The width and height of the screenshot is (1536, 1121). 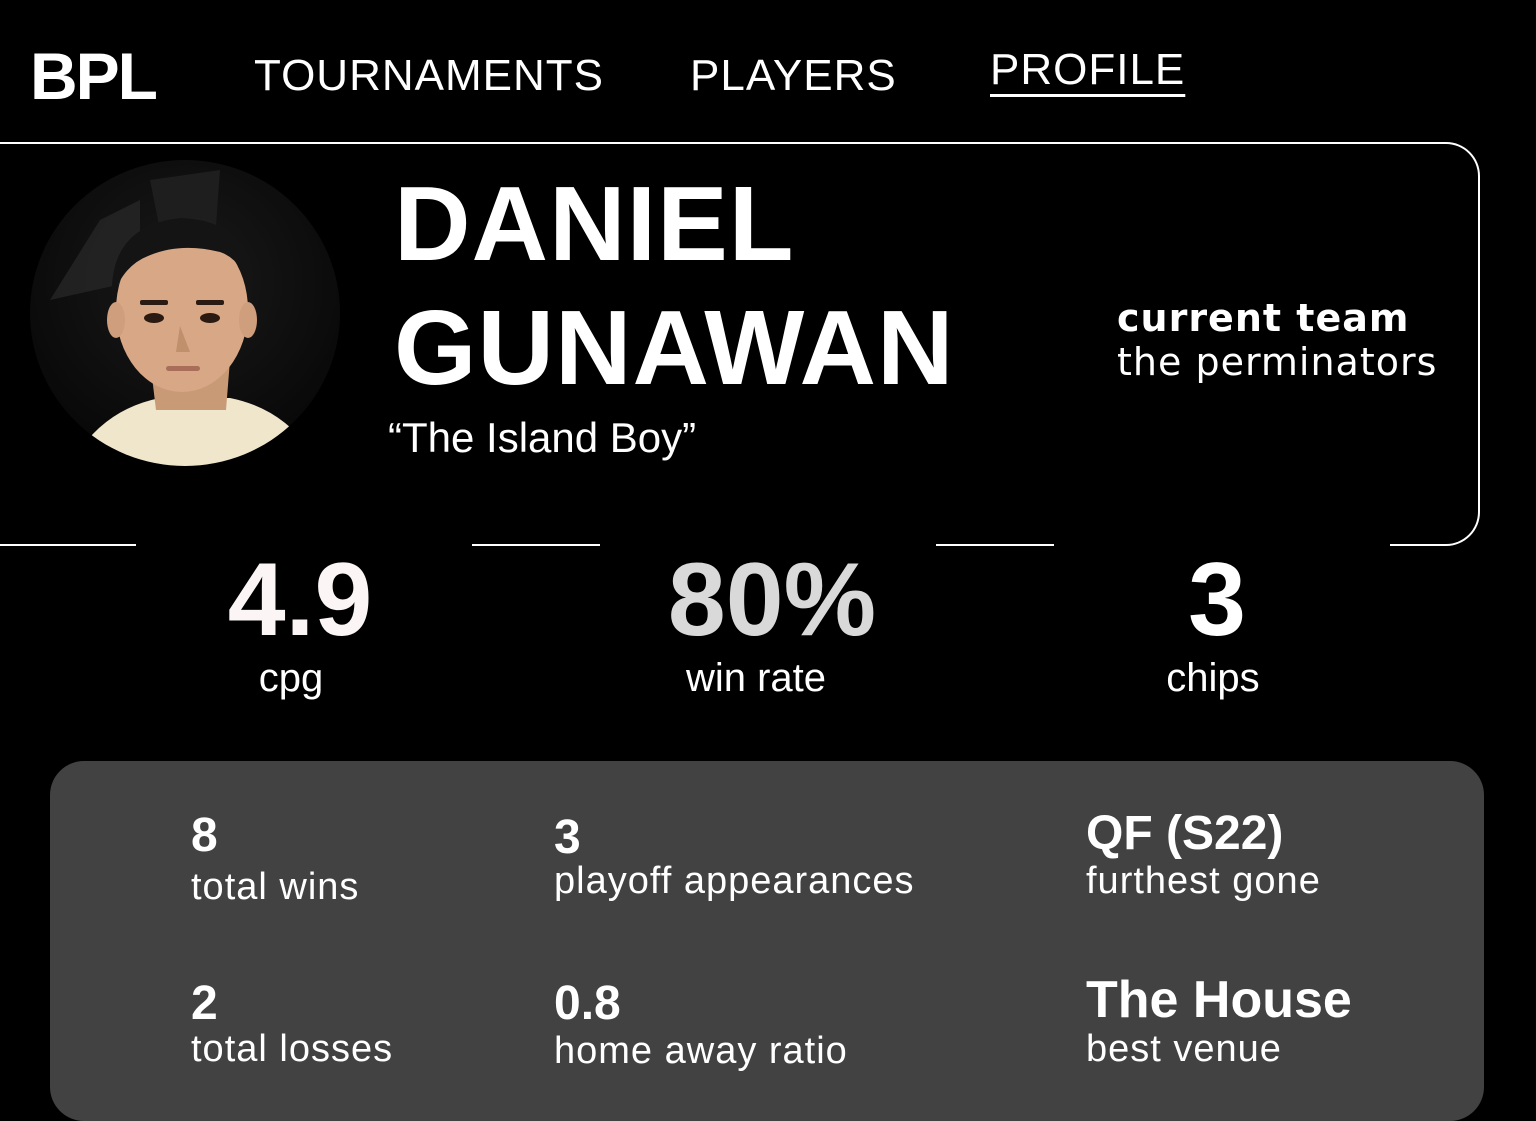 What do you see at coordinates (429, 75) in the screenshot?
I see `nav-tournaments: TOURNAMENTS` at bounding box center [429, 75].